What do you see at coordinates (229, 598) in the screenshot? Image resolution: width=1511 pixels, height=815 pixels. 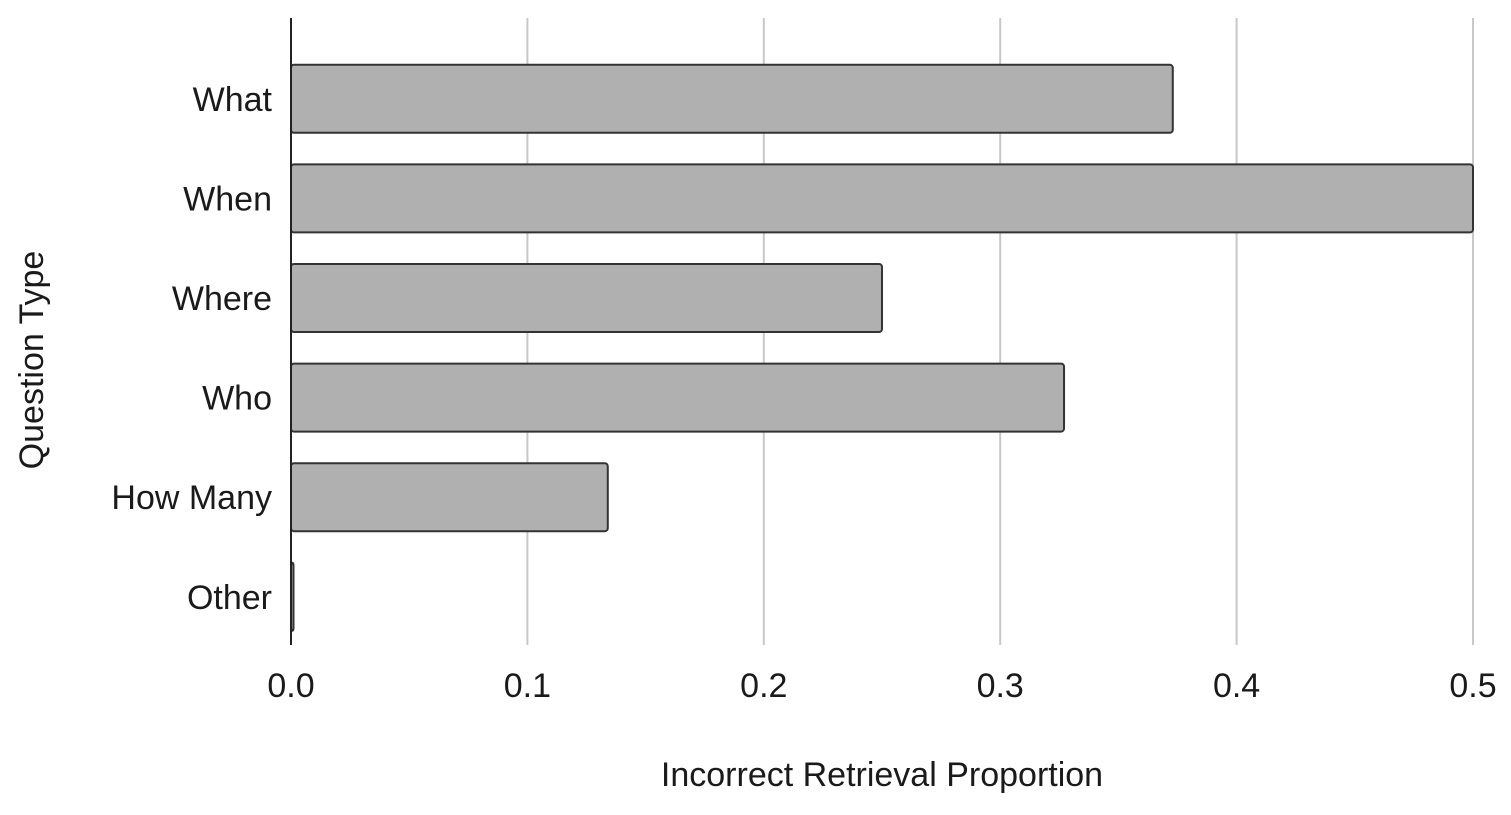 I see `y-category-label: Other` at bounding box center [229, 598].